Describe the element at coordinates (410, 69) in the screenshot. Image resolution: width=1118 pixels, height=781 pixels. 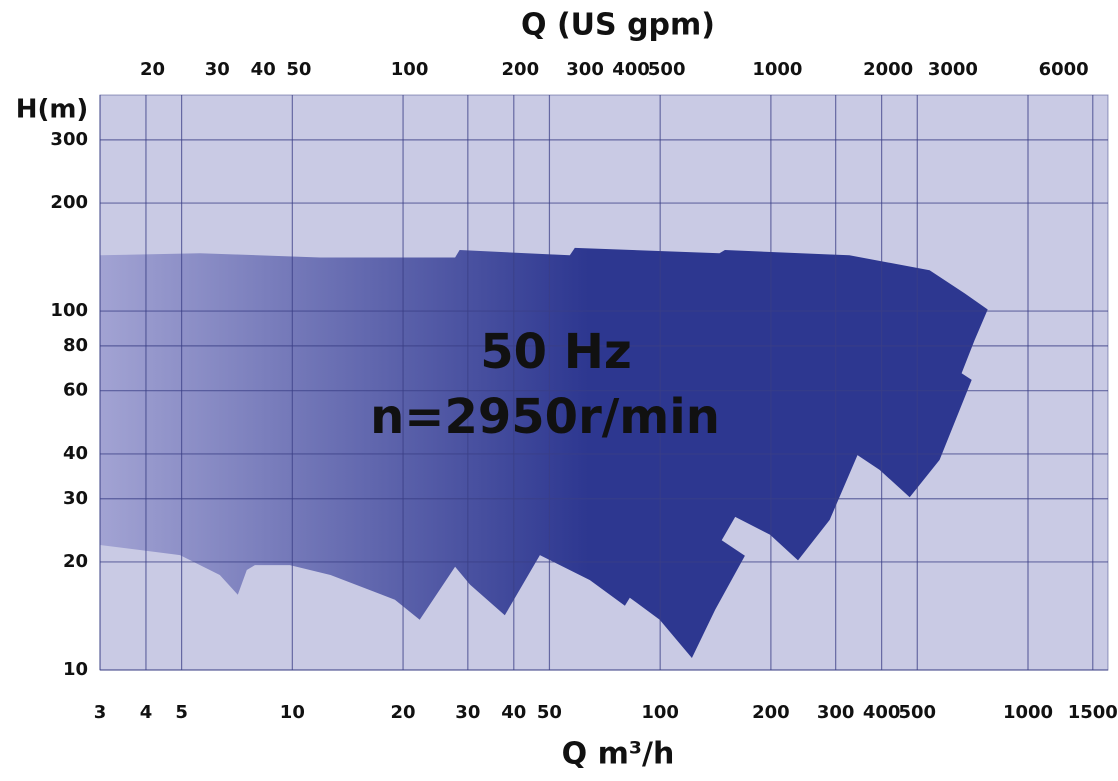
I see `top-tick-label: 100` at that location.